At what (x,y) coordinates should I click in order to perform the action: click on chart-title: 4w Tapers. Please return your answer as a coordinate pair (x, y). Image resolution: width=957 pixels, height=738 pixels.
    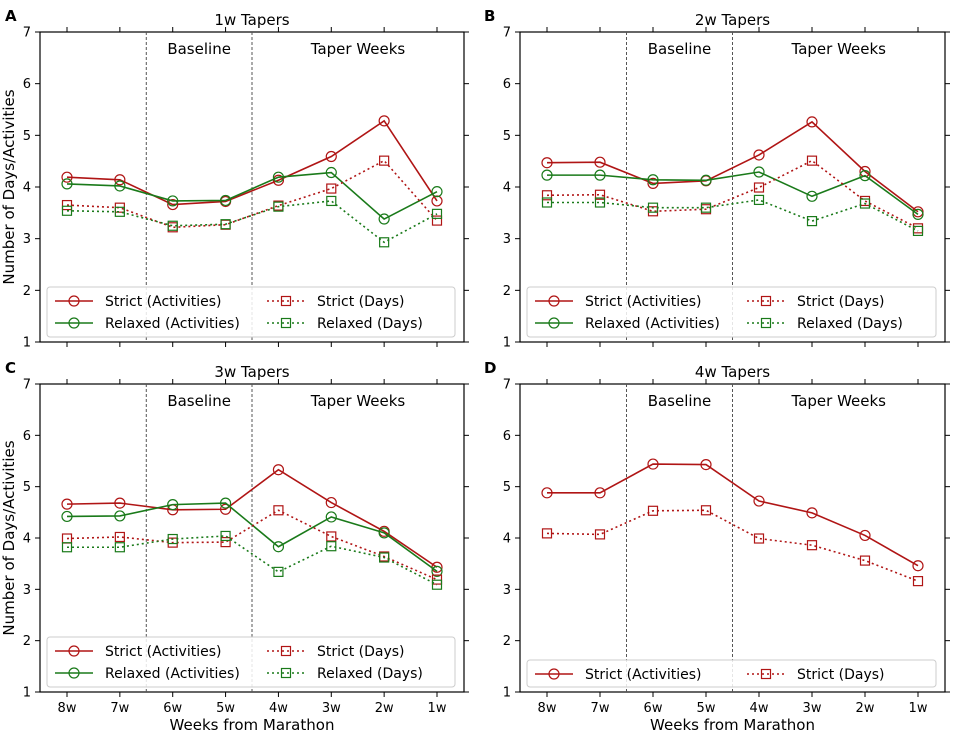
    Looking at the image, I should click on (732, 372).